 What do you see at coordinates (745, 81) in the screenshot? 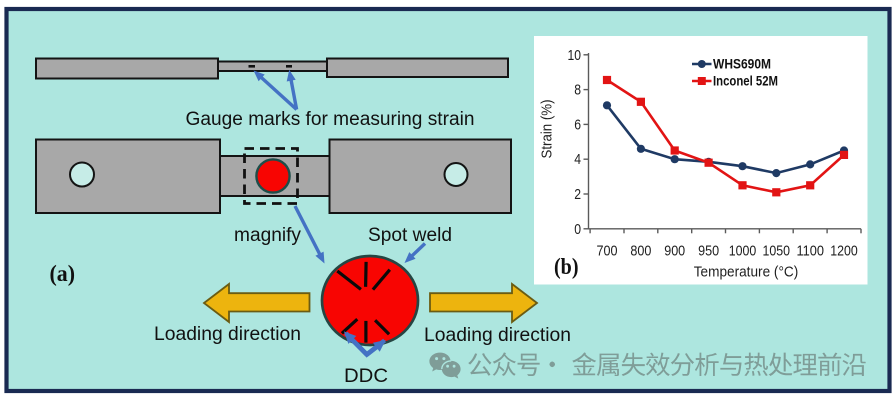
I see `svg-text: Inconel 52M` at bounding box center [745, 81].